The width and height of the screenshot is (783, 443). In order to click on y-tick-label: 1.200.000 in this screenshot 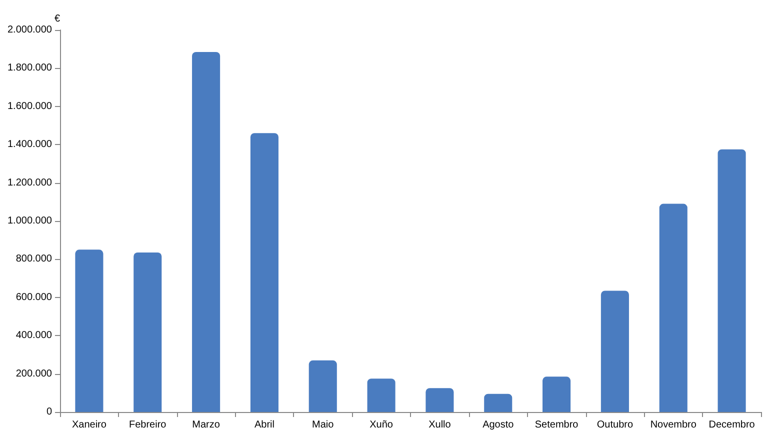, I will do `click(30, 182)`.